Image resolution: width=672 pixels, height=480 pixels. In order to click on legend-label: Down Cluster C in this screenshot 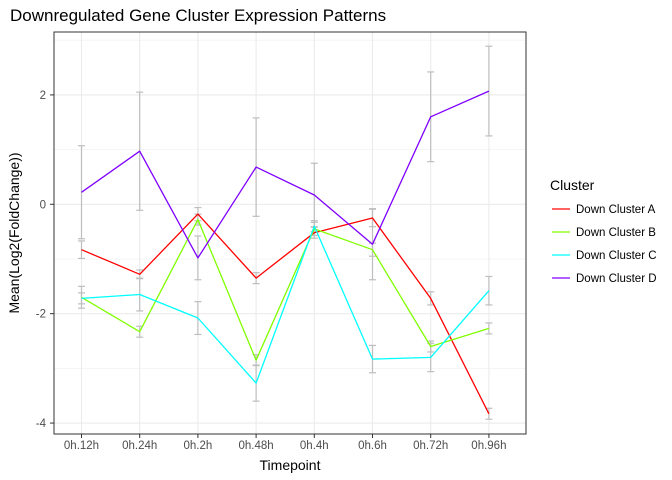, I will do `click(616, 256)`.